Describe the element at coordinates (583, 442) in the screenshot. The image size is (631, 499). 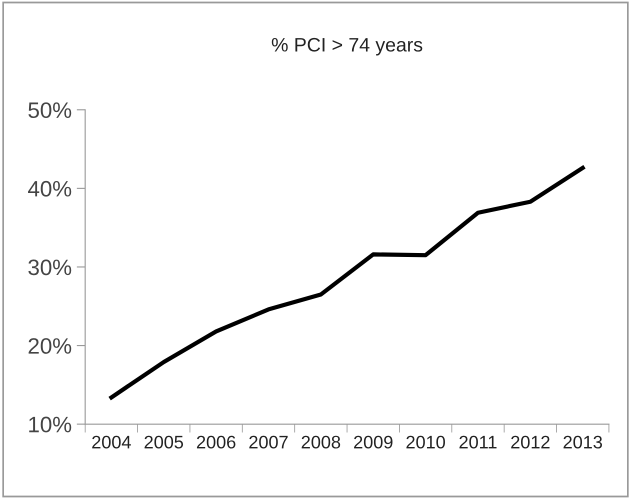
I see `x-tick-label: 2013` at that location.